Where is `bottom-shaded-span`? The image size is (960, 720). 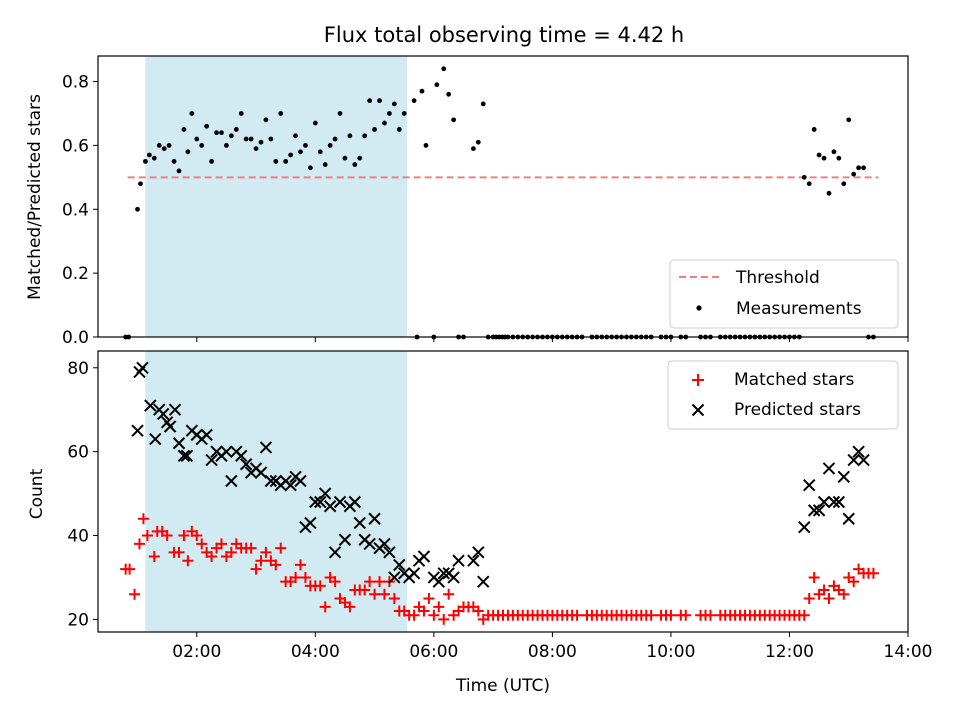
bottom-shaded-span is located at coordinates (276, 491).